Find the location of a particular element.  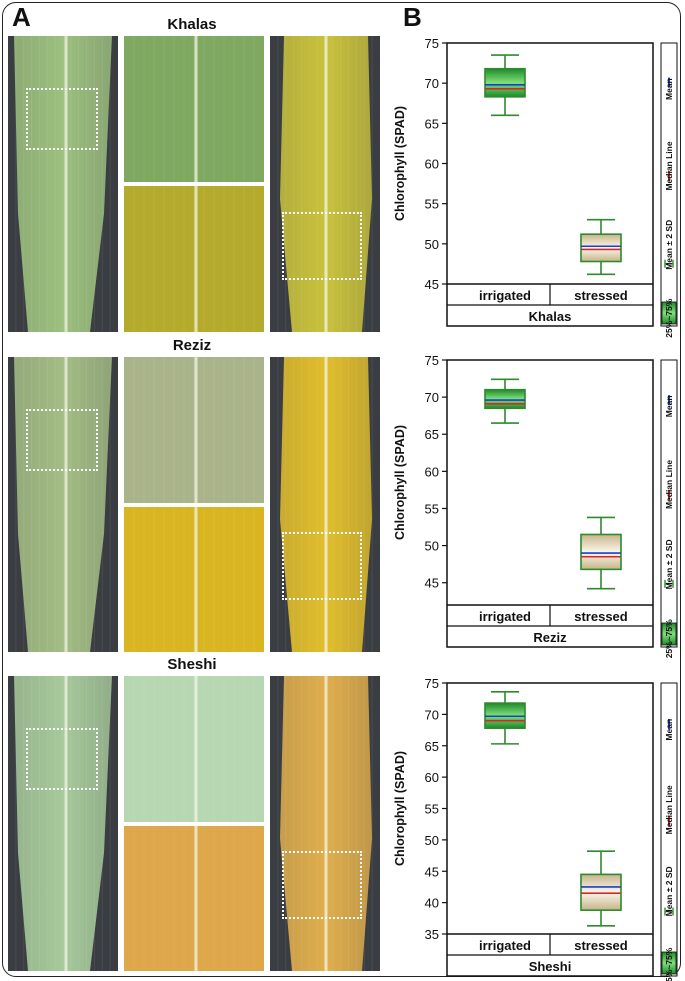

x-group-label: Khalas is located at coordinates (550, 316).